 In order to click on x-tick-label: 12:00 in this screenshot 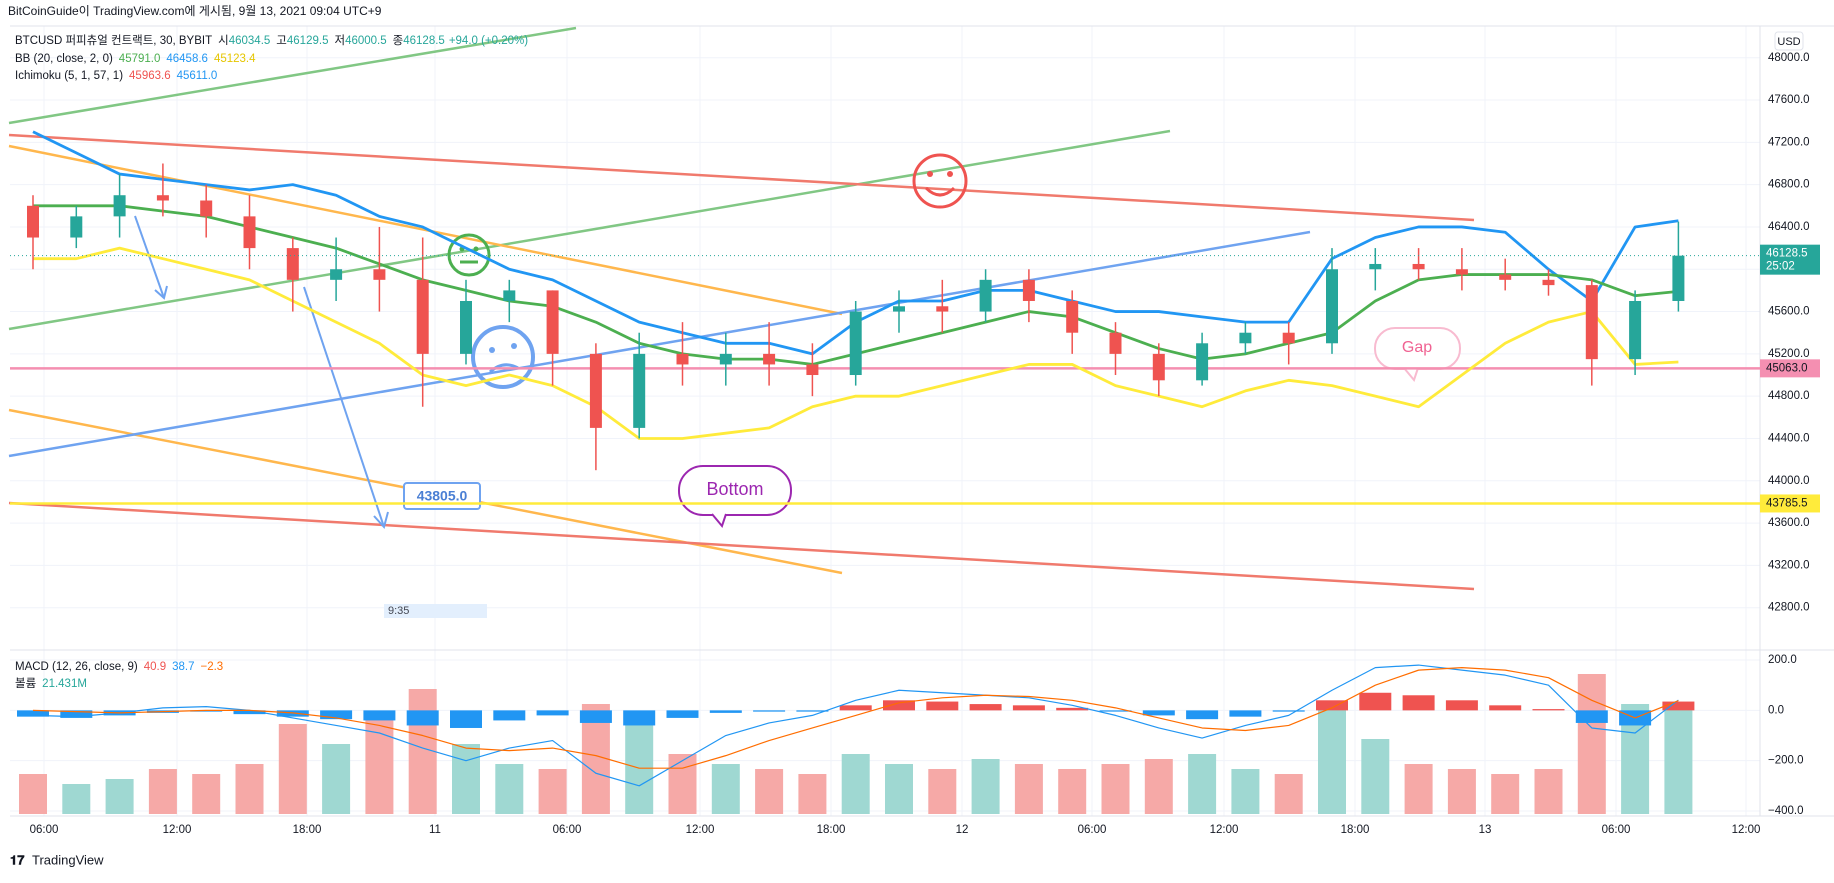, I will do `click(700, 830)`.